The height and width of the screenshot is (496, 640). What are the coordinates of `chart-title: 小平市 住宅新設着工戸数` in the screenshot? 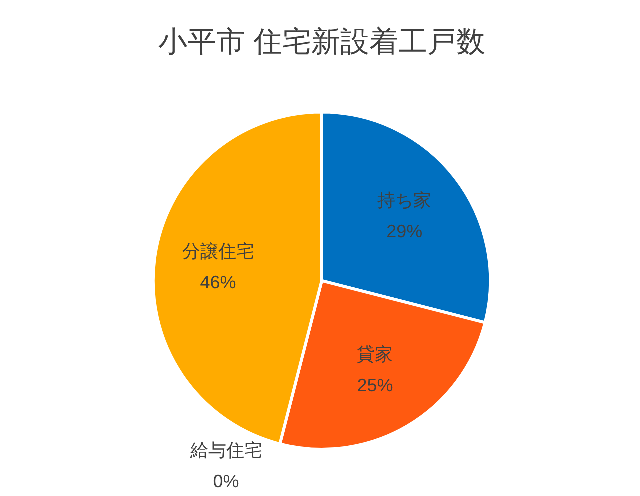 It's located at (322, 42).